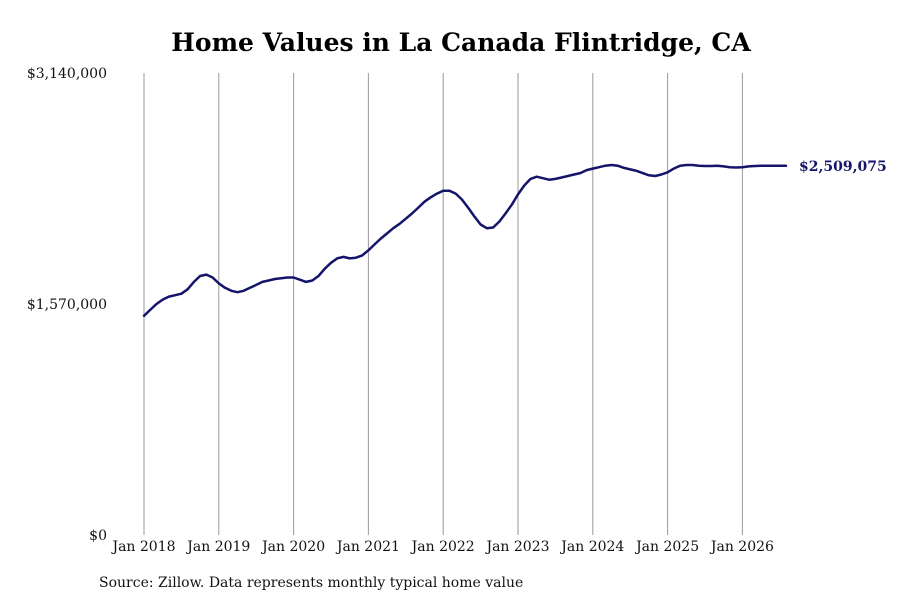 Image resolution: width=900 pixels, height=600 pixels. I want to click on y-tick-label: $1,570,000, so click(67, 305).